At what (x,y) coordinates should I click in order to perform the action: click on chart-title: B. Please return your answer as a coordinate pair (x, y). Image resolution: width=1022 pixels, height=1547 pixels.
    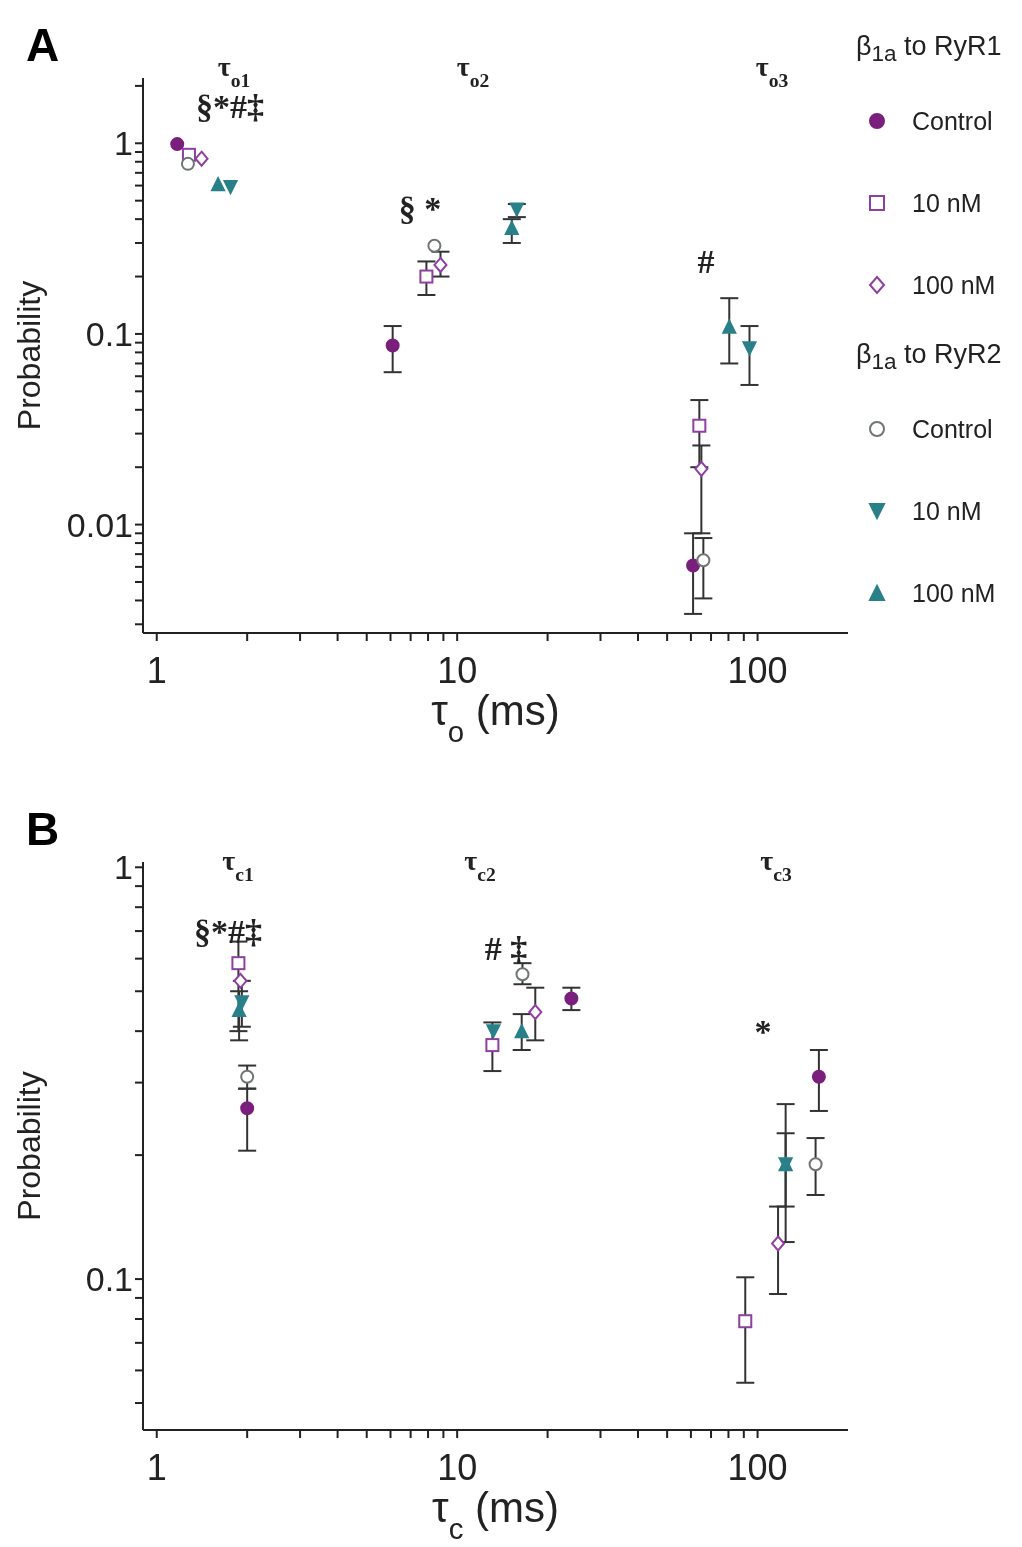
    Looking at the image, I should click on (43, 829).